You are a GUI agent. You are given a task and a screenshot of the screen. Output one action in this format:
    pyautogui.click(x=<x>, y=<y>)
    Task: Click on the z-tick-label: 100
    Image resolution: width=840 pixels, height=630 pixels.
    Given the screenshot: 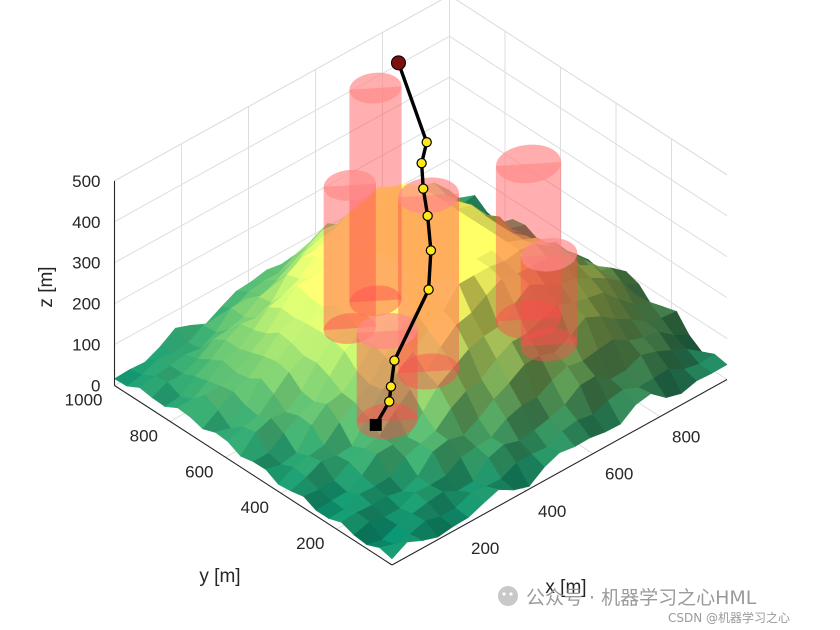 What is the action you would take?
    pyautogui.click(x=86, y=345)
    